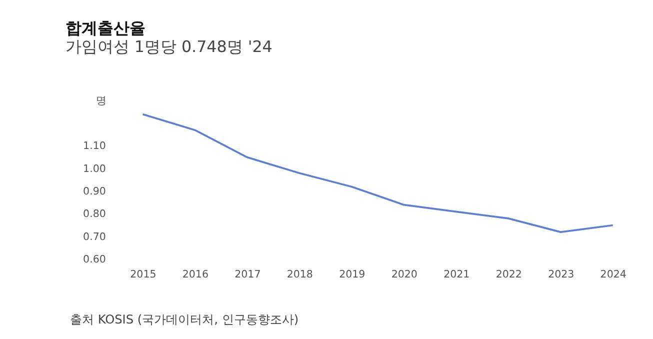  I want to click on chart-title: 합계출산율, so click(105, 28).